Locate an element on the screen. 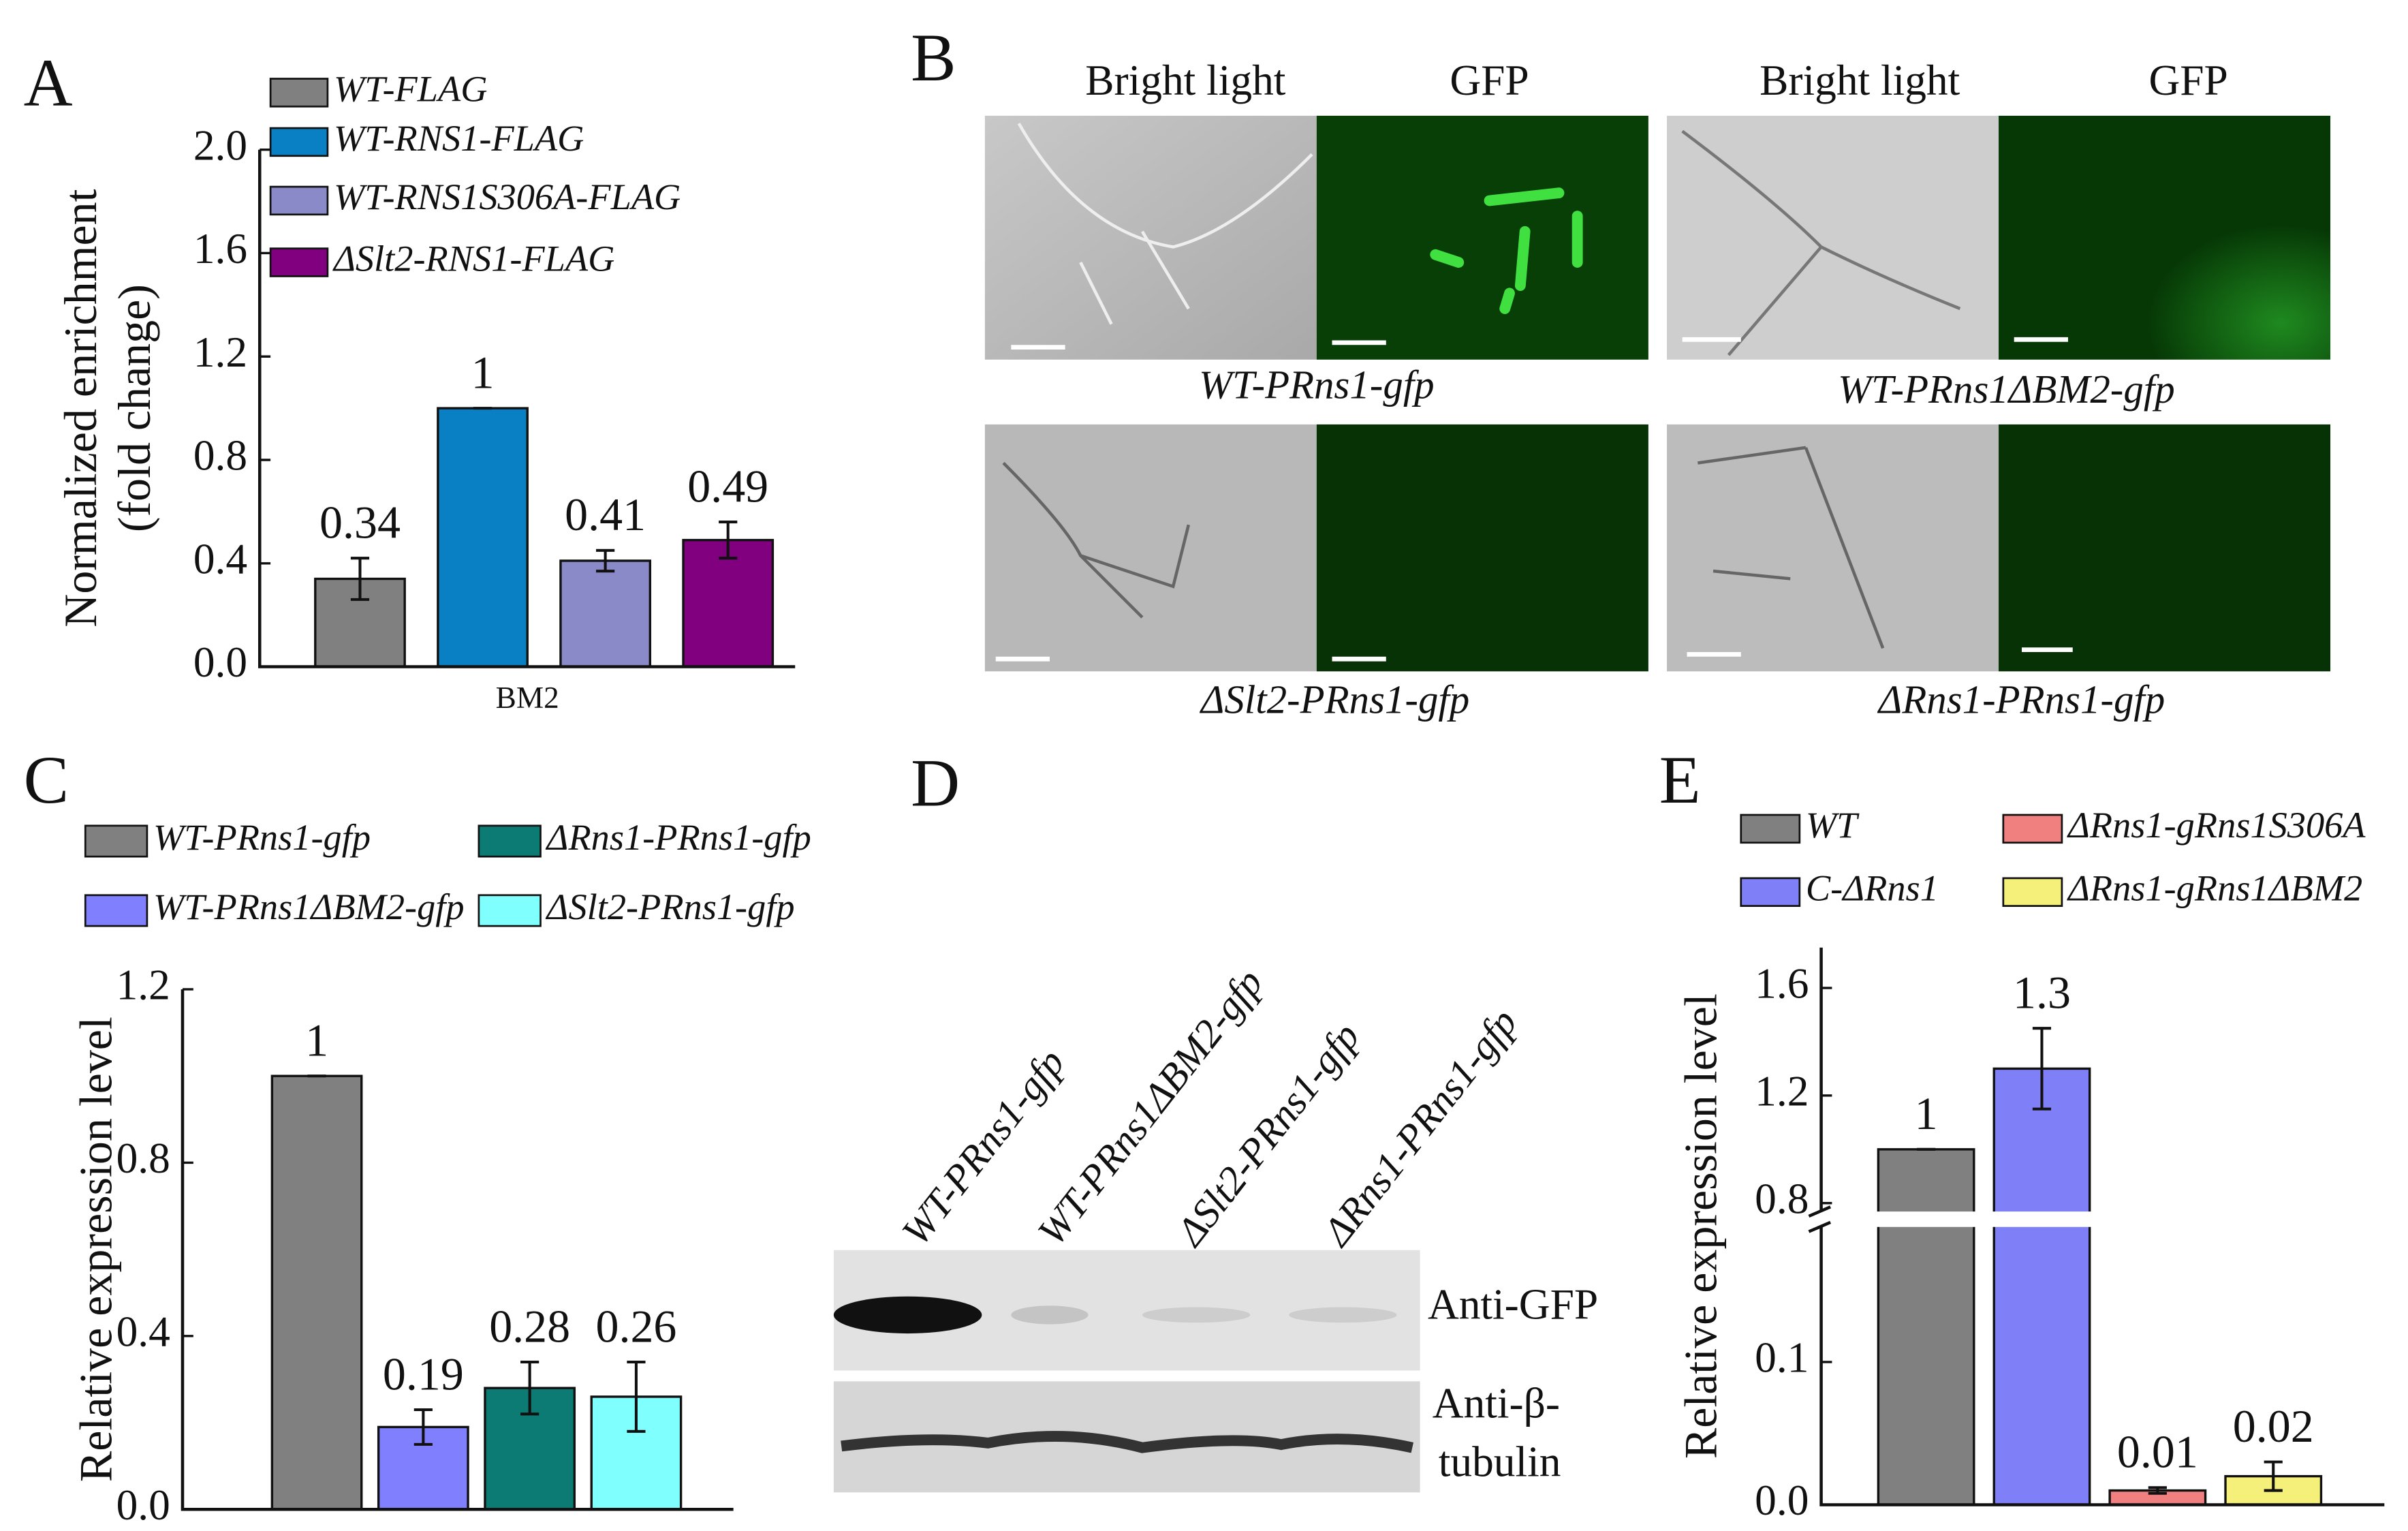  caption: WT-PRns1-gfp is located at coordinates (1317, 385).